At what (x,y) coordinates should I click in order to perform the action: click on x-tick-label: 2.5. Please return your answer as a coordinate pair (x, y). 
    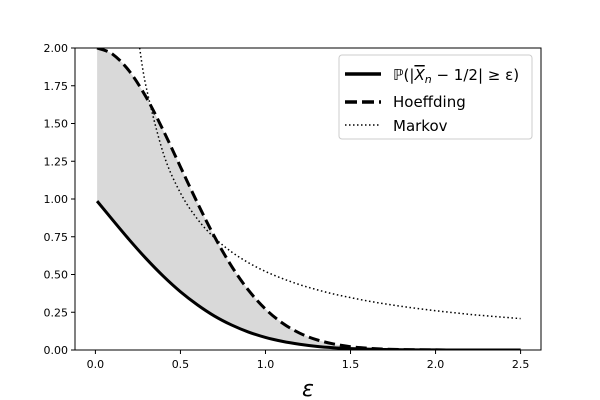
    Looking at the image, I should click on (521, 364).